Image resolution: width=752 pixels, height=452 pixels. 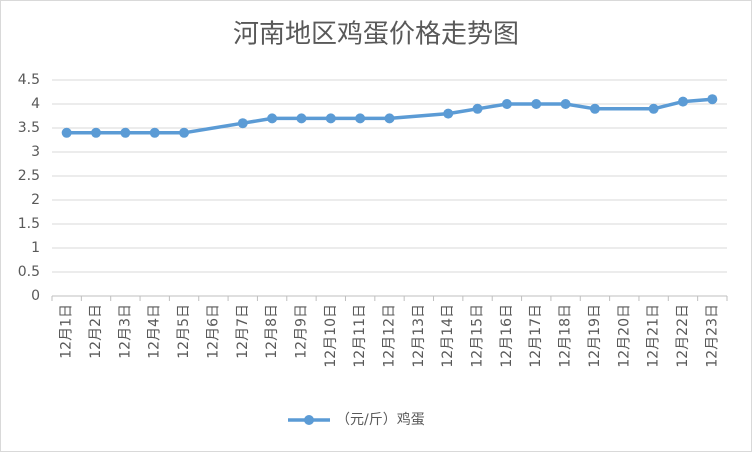 What do you see at coordinates (331, 336) in the screenshot?
I see `x-tick-label: 12月10日` at bounding box center [331, 336].